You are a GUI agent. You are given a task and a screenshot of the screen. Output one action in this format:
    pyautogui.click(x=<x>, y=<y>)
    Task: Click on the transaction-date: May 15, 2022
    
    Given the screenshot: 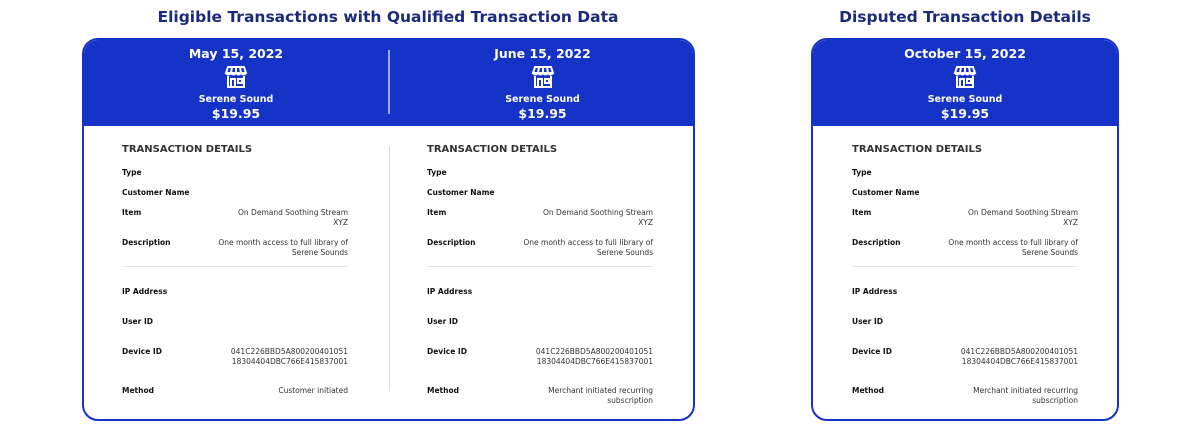 What is the action you would take?
    pyautogui.click(x=236, y=53)
    